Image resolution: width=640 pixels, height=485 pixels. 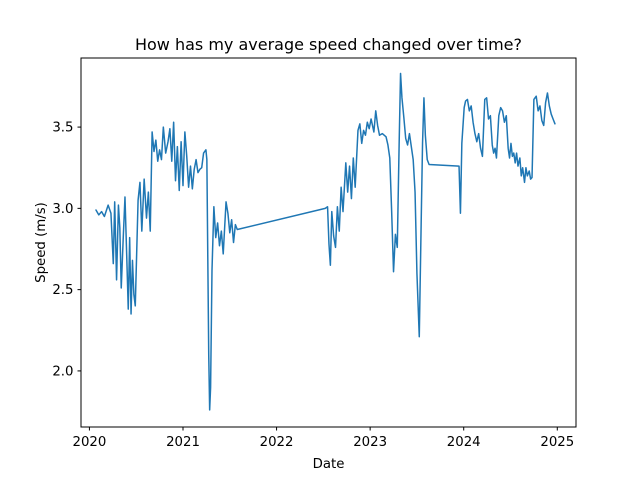 I want to click on x-axis-label: Date, so click(x=329, y=464).